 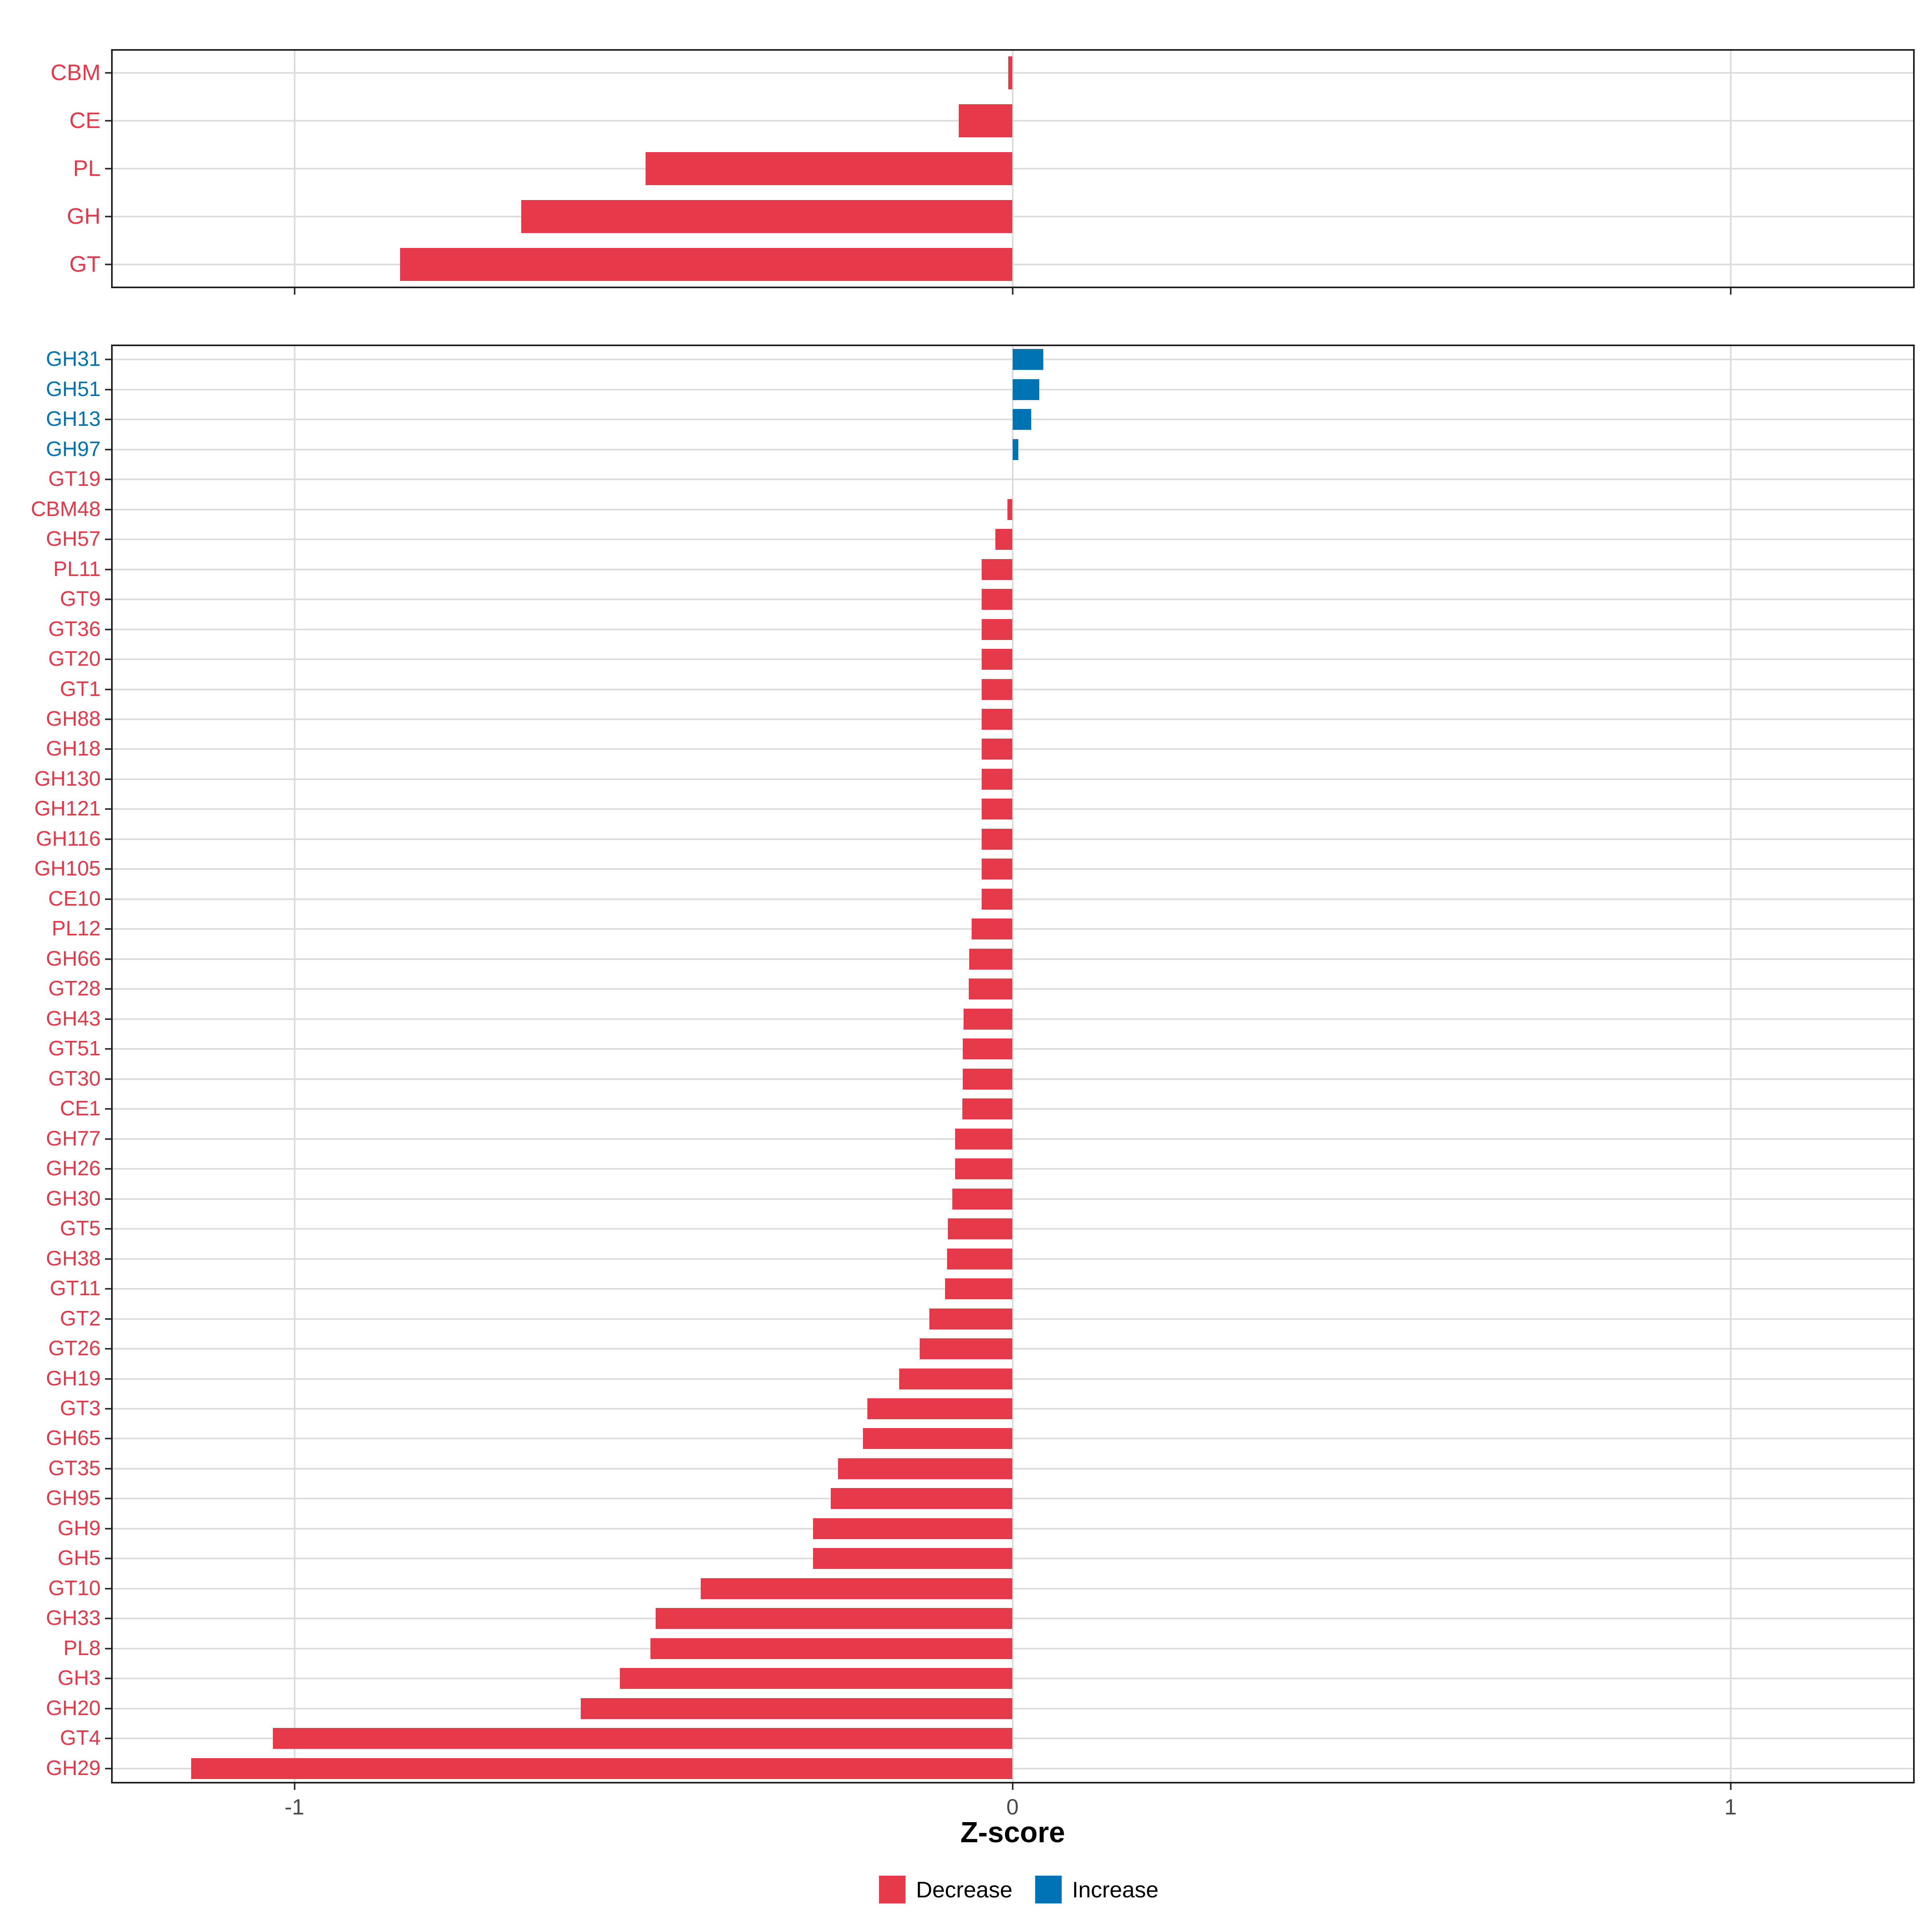 I want to click on y-label-GT2: GT2, so click(x=80, y=1318).